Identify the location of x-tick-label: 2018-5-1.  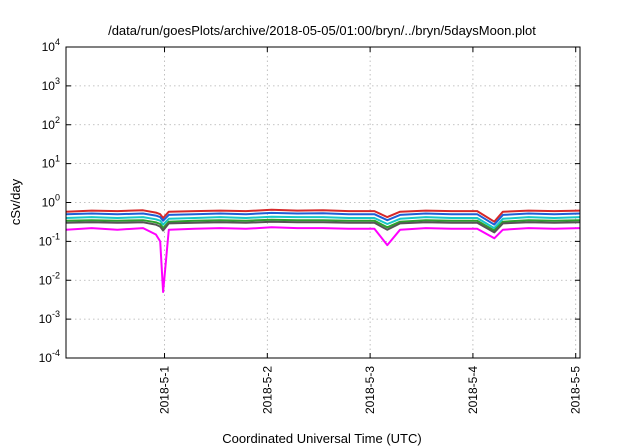
(165, 390).